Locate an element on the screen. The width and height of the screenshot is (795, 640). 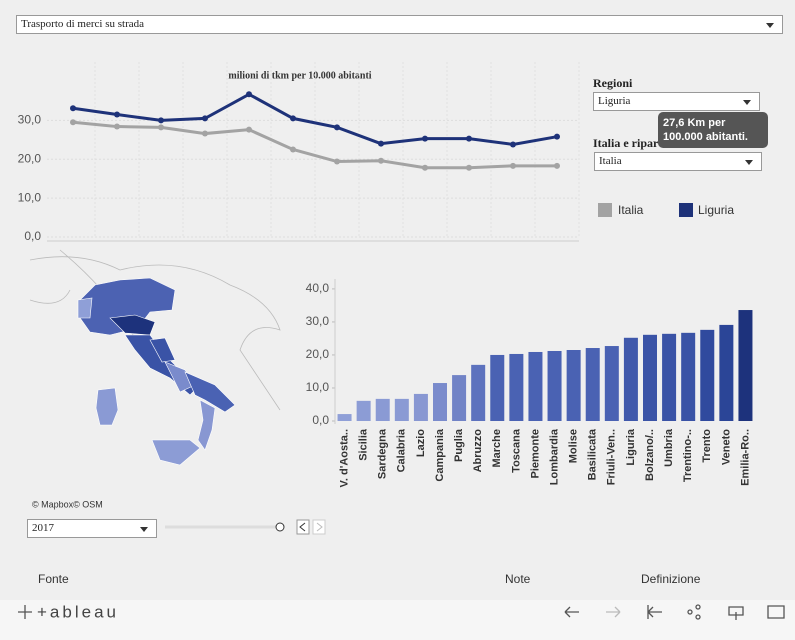
x-tick-label: Piemonte is located at coordinates (535, 454).